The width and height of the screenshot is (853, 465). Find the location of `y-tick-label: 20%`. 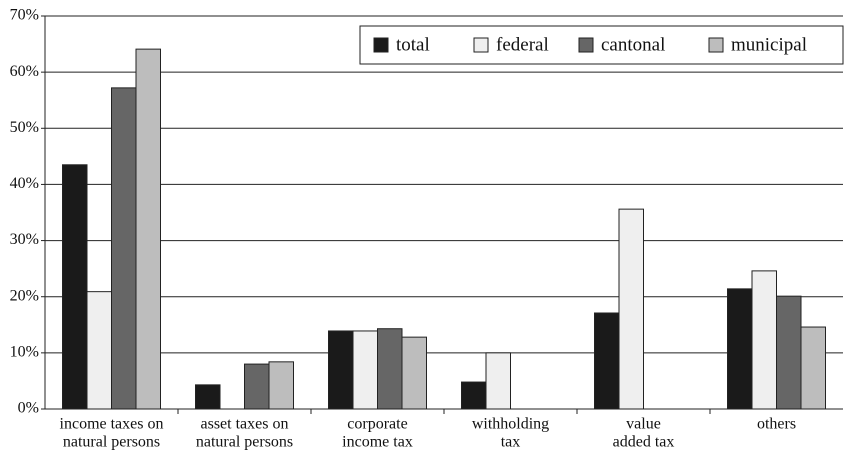

y-tick-label: 20% is located at coordinates (24, 295).